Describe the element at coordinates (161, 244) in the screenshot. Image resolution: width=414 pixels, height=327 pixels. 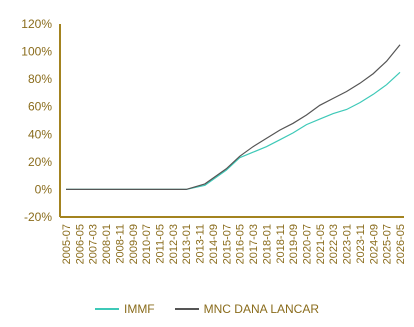
I see `x-tick-label: 2011-05` at that location.